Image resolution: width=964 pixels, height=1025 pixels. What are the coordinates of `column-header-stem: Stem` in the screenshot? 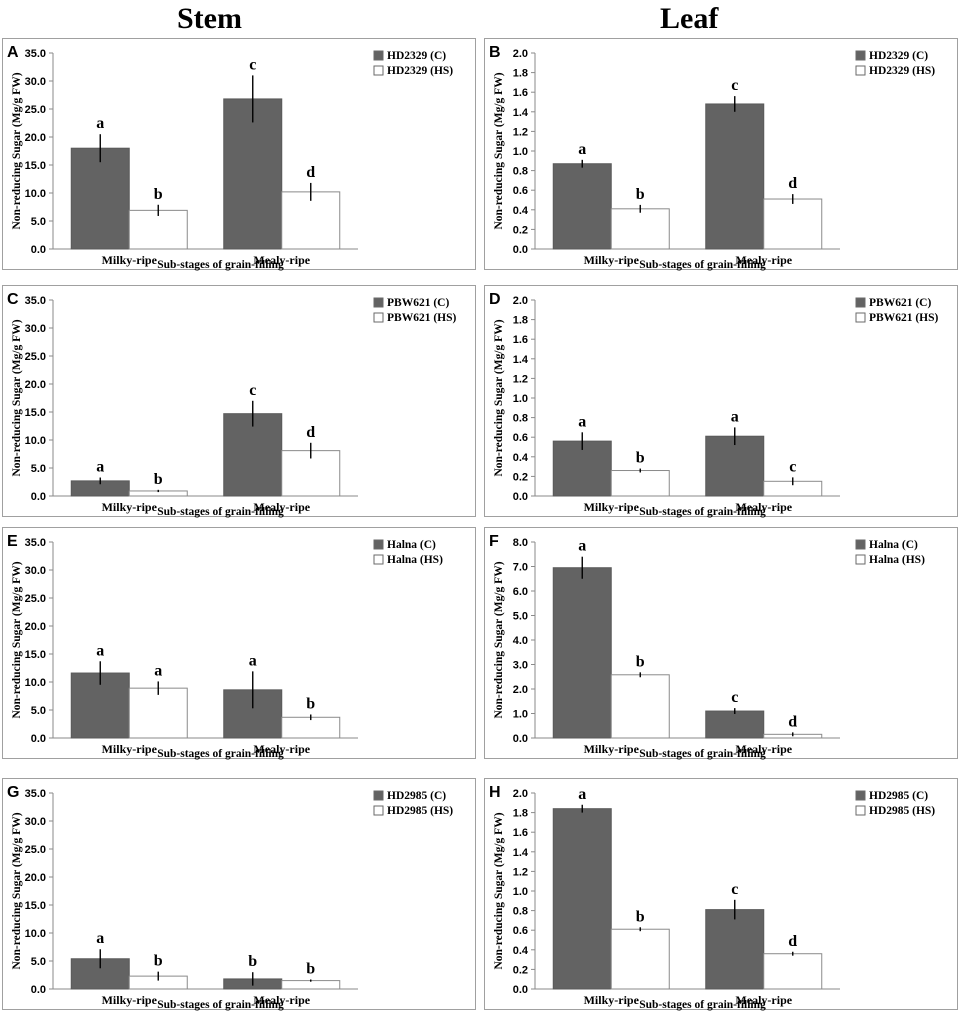 It's located at (209, 18).